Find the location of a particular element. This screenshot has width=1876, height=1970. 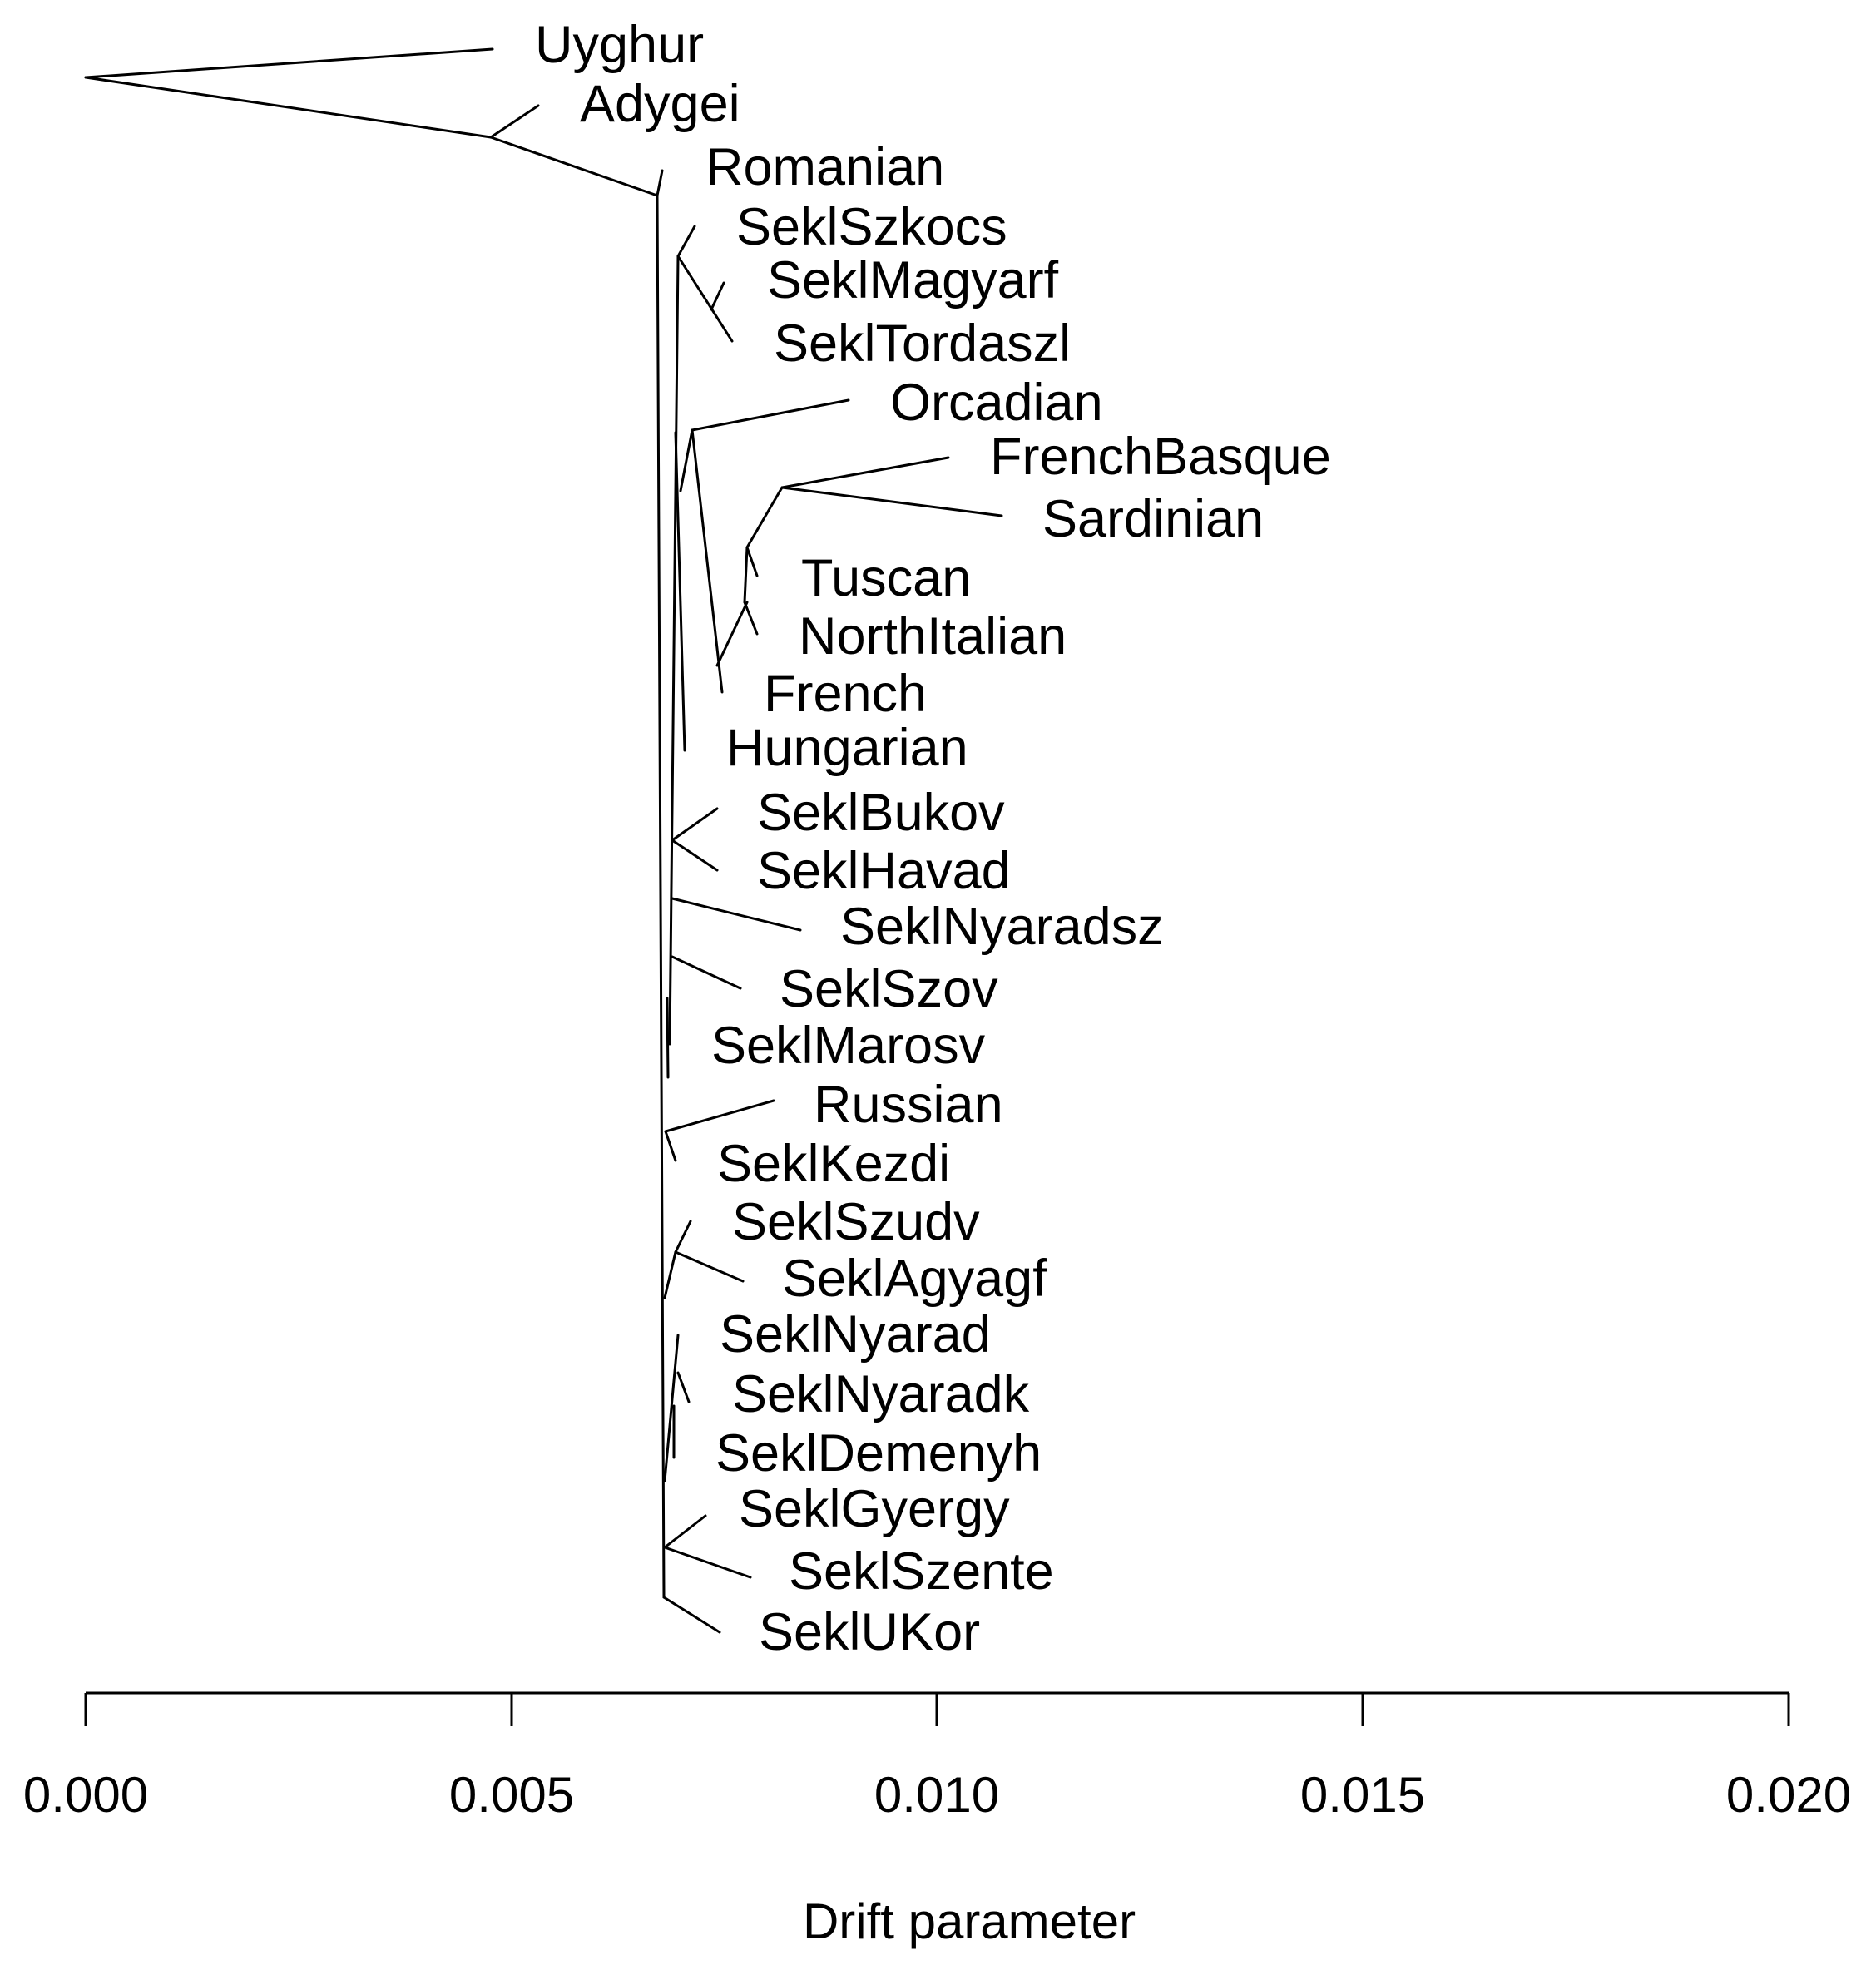

leaf-label-seklszudv: SeklSzudv is located at coordinates (856, 1222).